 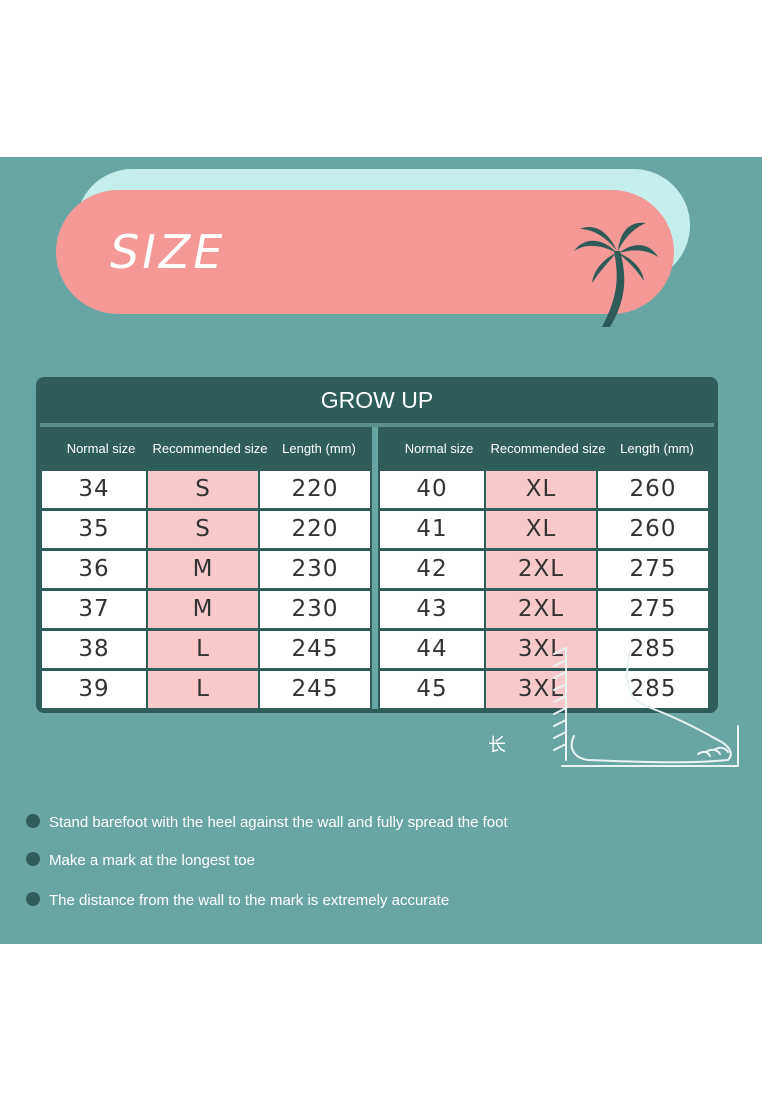 What do you see at coordinates (377, 400) in the screenshot?
I see `table-title: GROW UP` at bounding box center [377, 400].